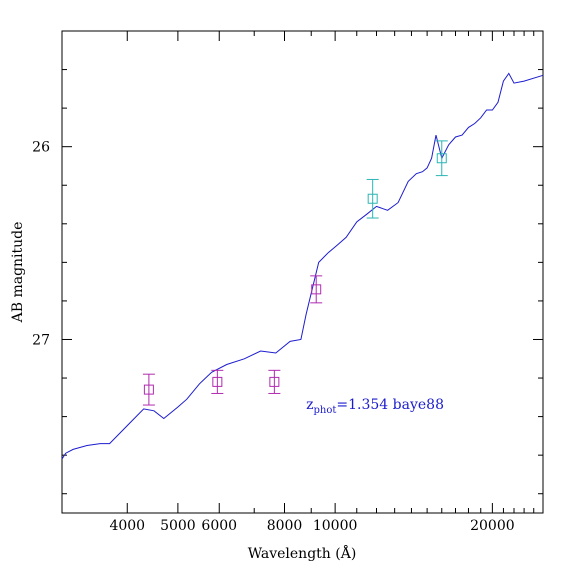  I want to click on x-tick-label: 6000, so click(219, 526).